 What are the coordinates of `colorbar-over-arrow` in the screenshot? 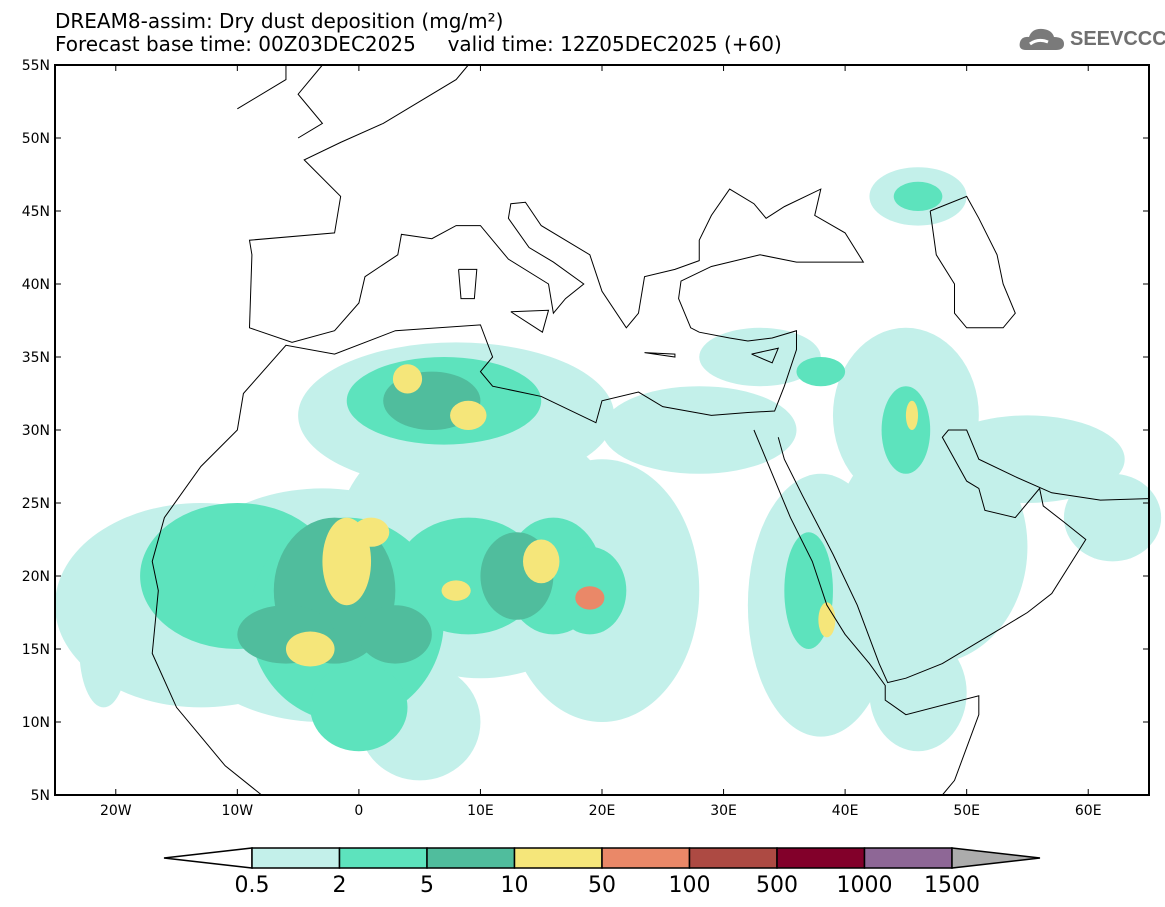 It's located at (996, 858).